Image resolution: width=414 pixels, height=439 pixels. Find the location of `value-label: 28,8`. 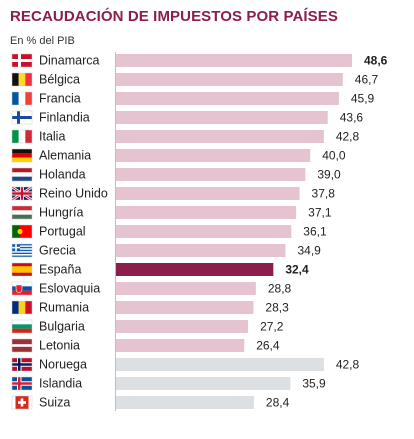

value-label: 28,8 is located at coordinates (280, 289).